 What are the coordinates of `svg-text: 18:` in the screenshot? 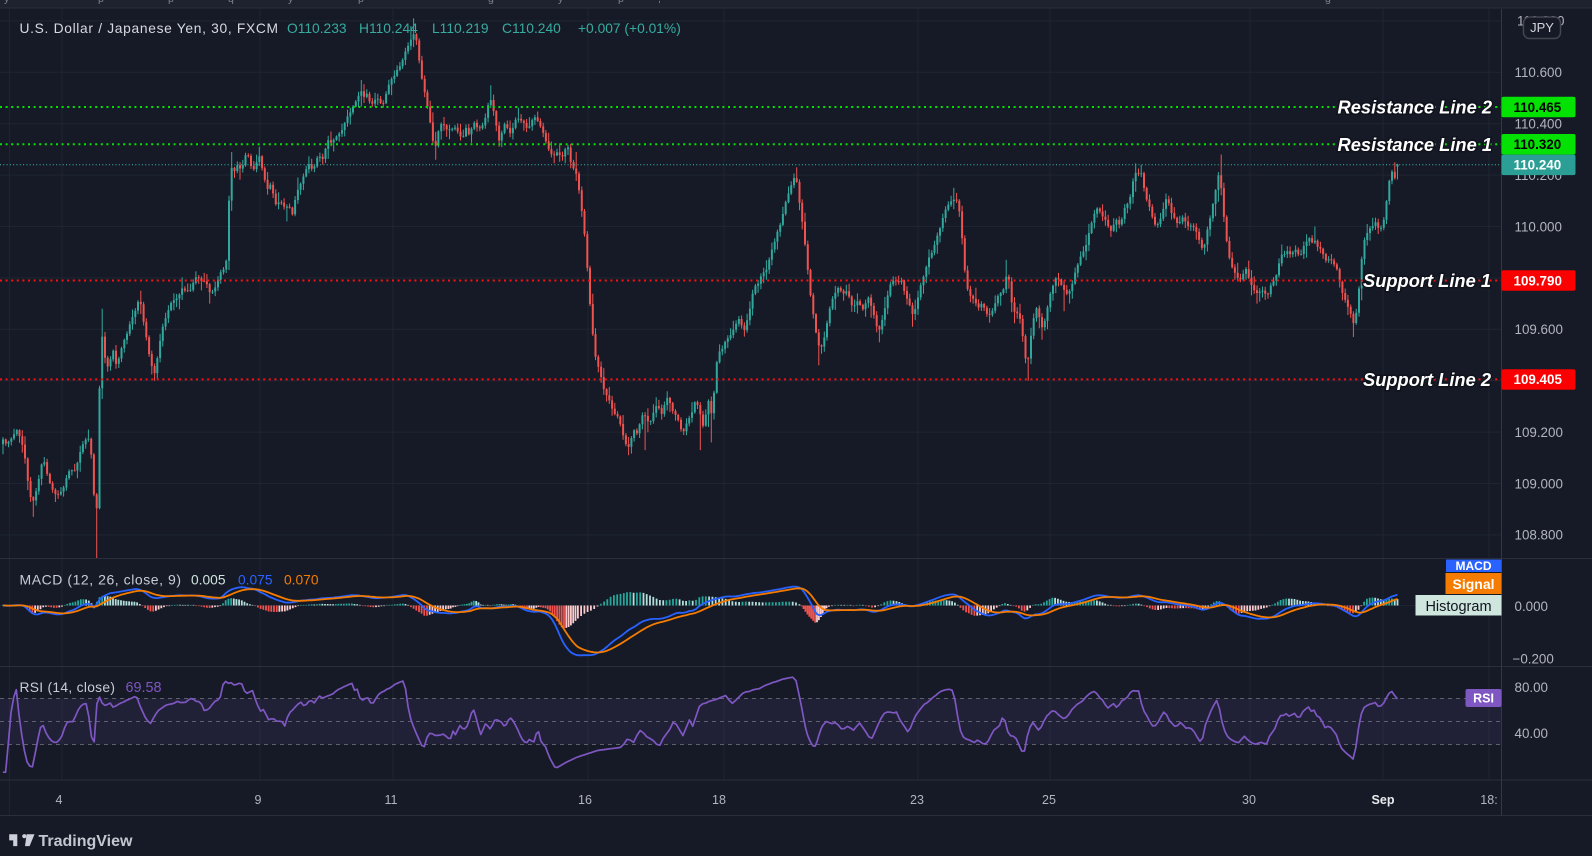 It's located at (1488, 800).